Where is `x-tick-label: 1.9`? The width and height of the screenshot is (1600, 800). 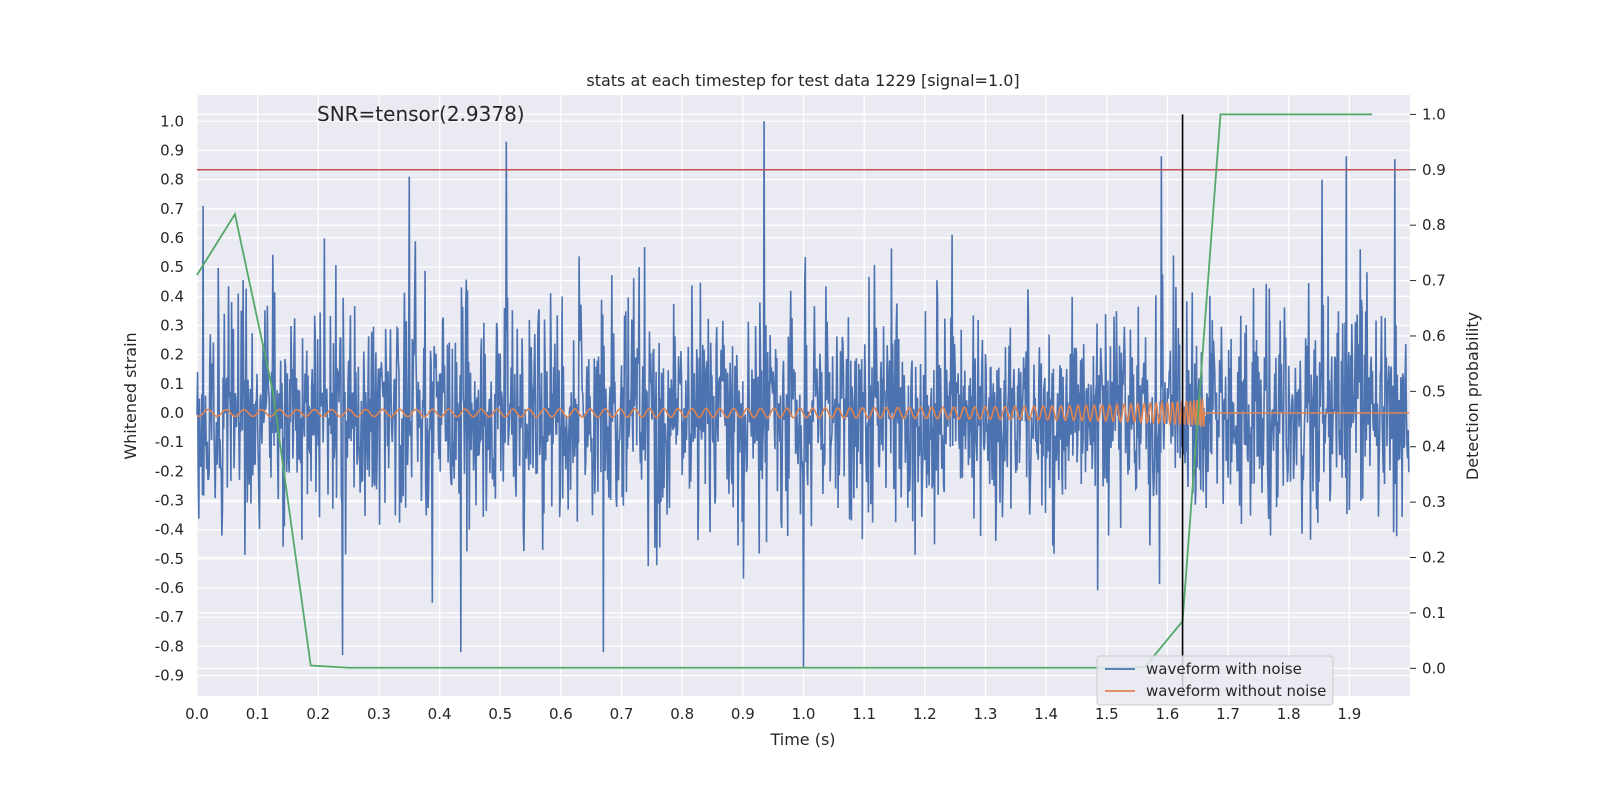 x-tick-label: 1.9 is located at coordinates (1349, 714).